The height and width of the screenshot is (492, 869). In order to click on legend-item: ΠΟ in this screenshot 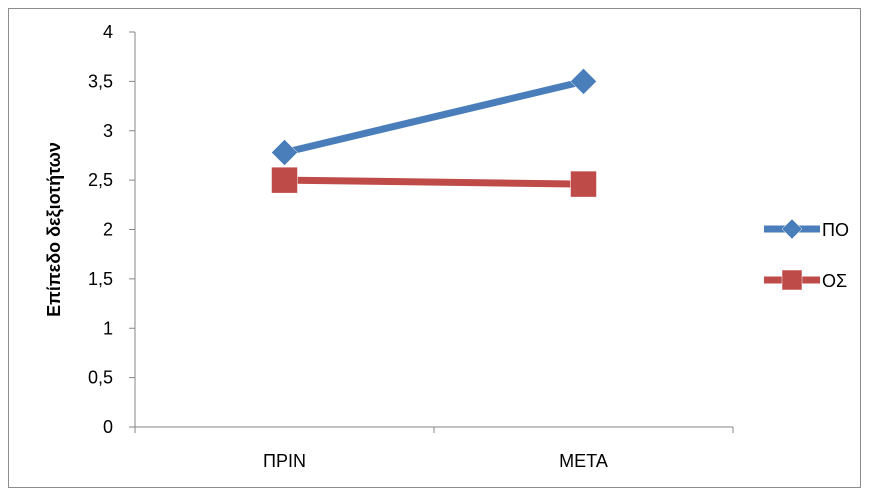, I will do `click(806, 229)`.